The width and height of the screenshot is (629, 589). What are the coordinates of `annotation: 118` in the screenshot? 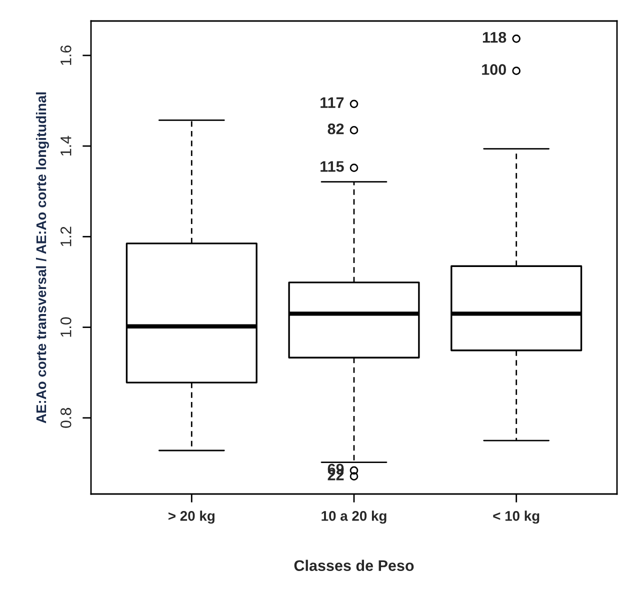 It's located at (494, 37).